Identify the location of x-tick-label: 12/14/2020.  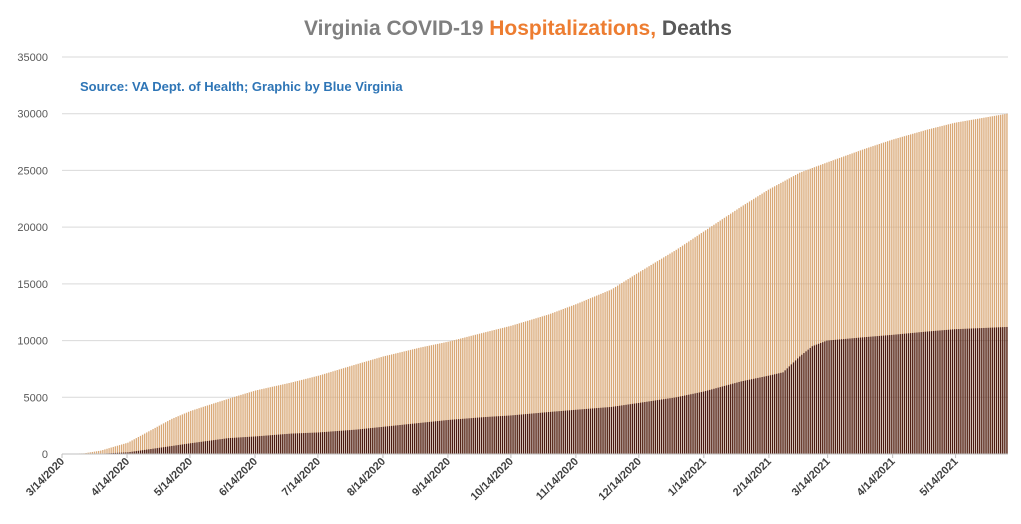
(620, 479).